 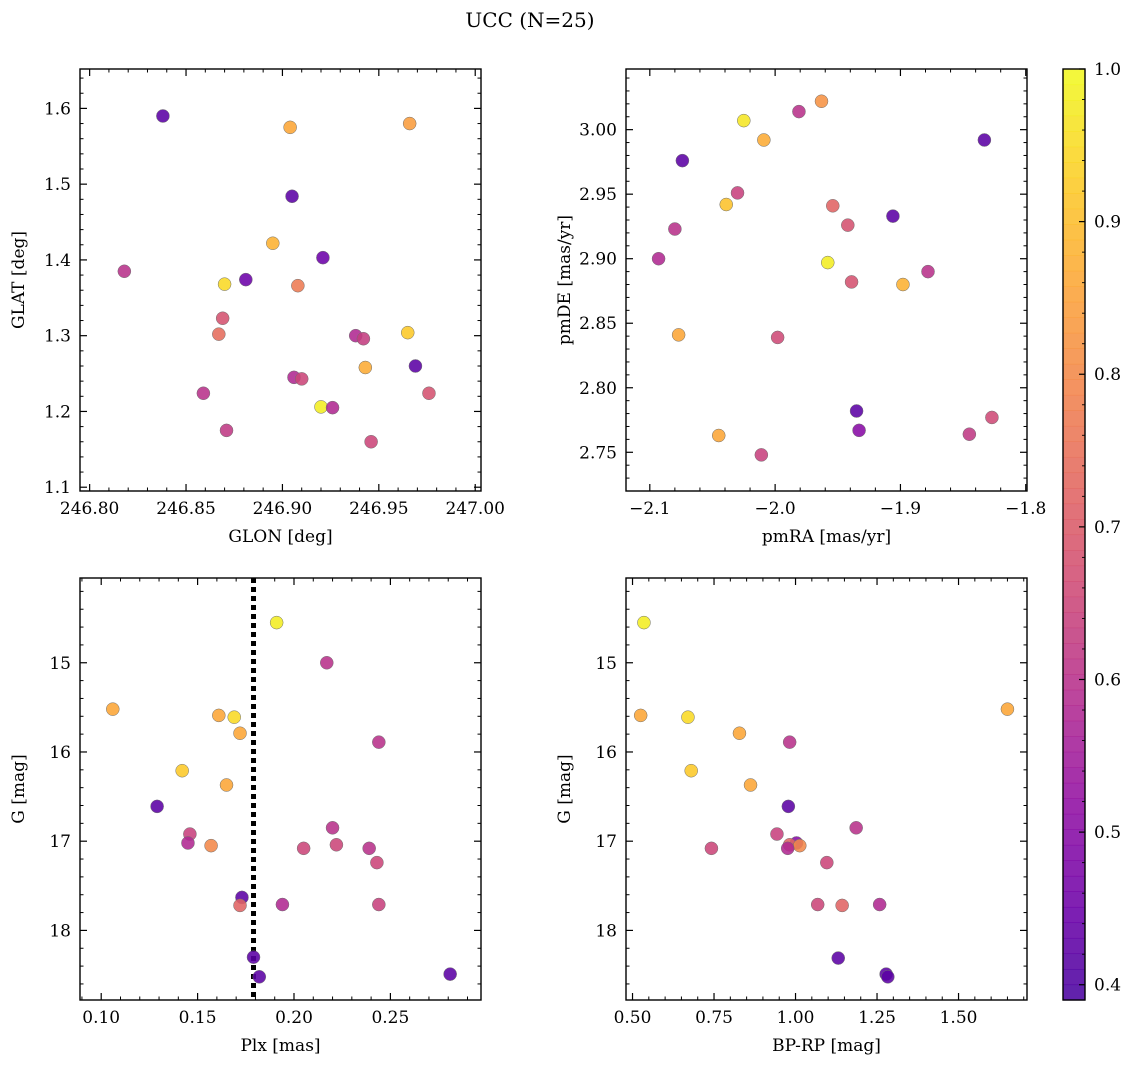 I want to click on x-tick-label: 247.00, so click(x=474, y=509).